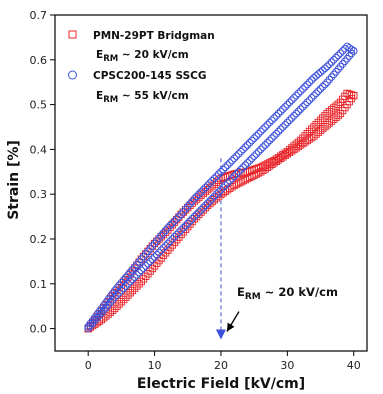 The width and height of the screenshot is (383, 394). Describe the element at coordinates (155, 365) in the screenshot. I see `x-tick-label: 10` at that location.